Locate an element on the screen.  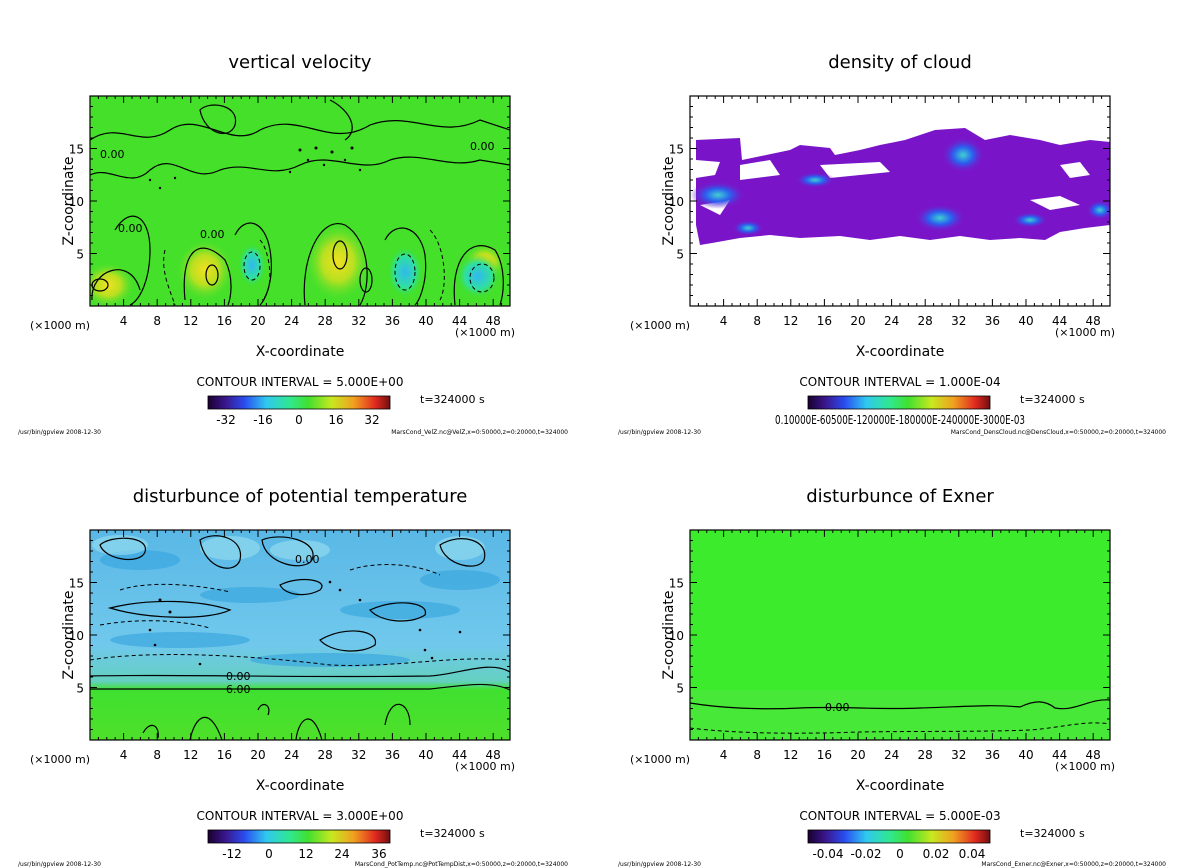
colorbar-label: 24 is located at coordinates (341, 854).